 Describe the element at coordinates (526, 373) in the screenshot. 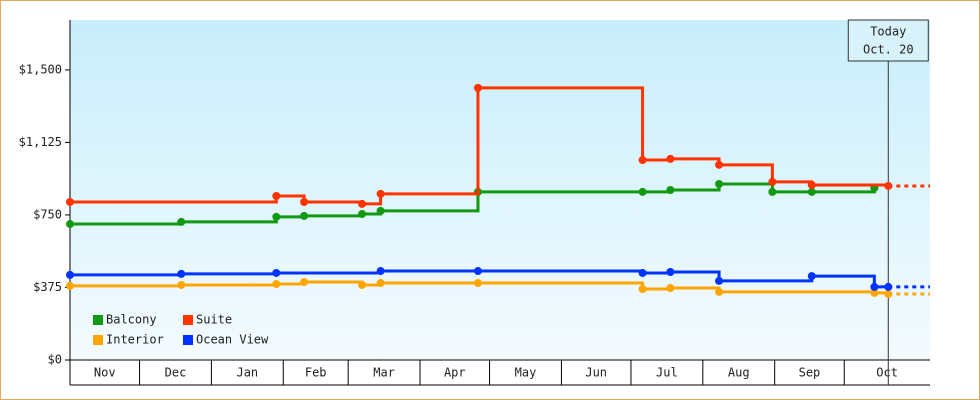

I see `x-tick-label: May` at that location.